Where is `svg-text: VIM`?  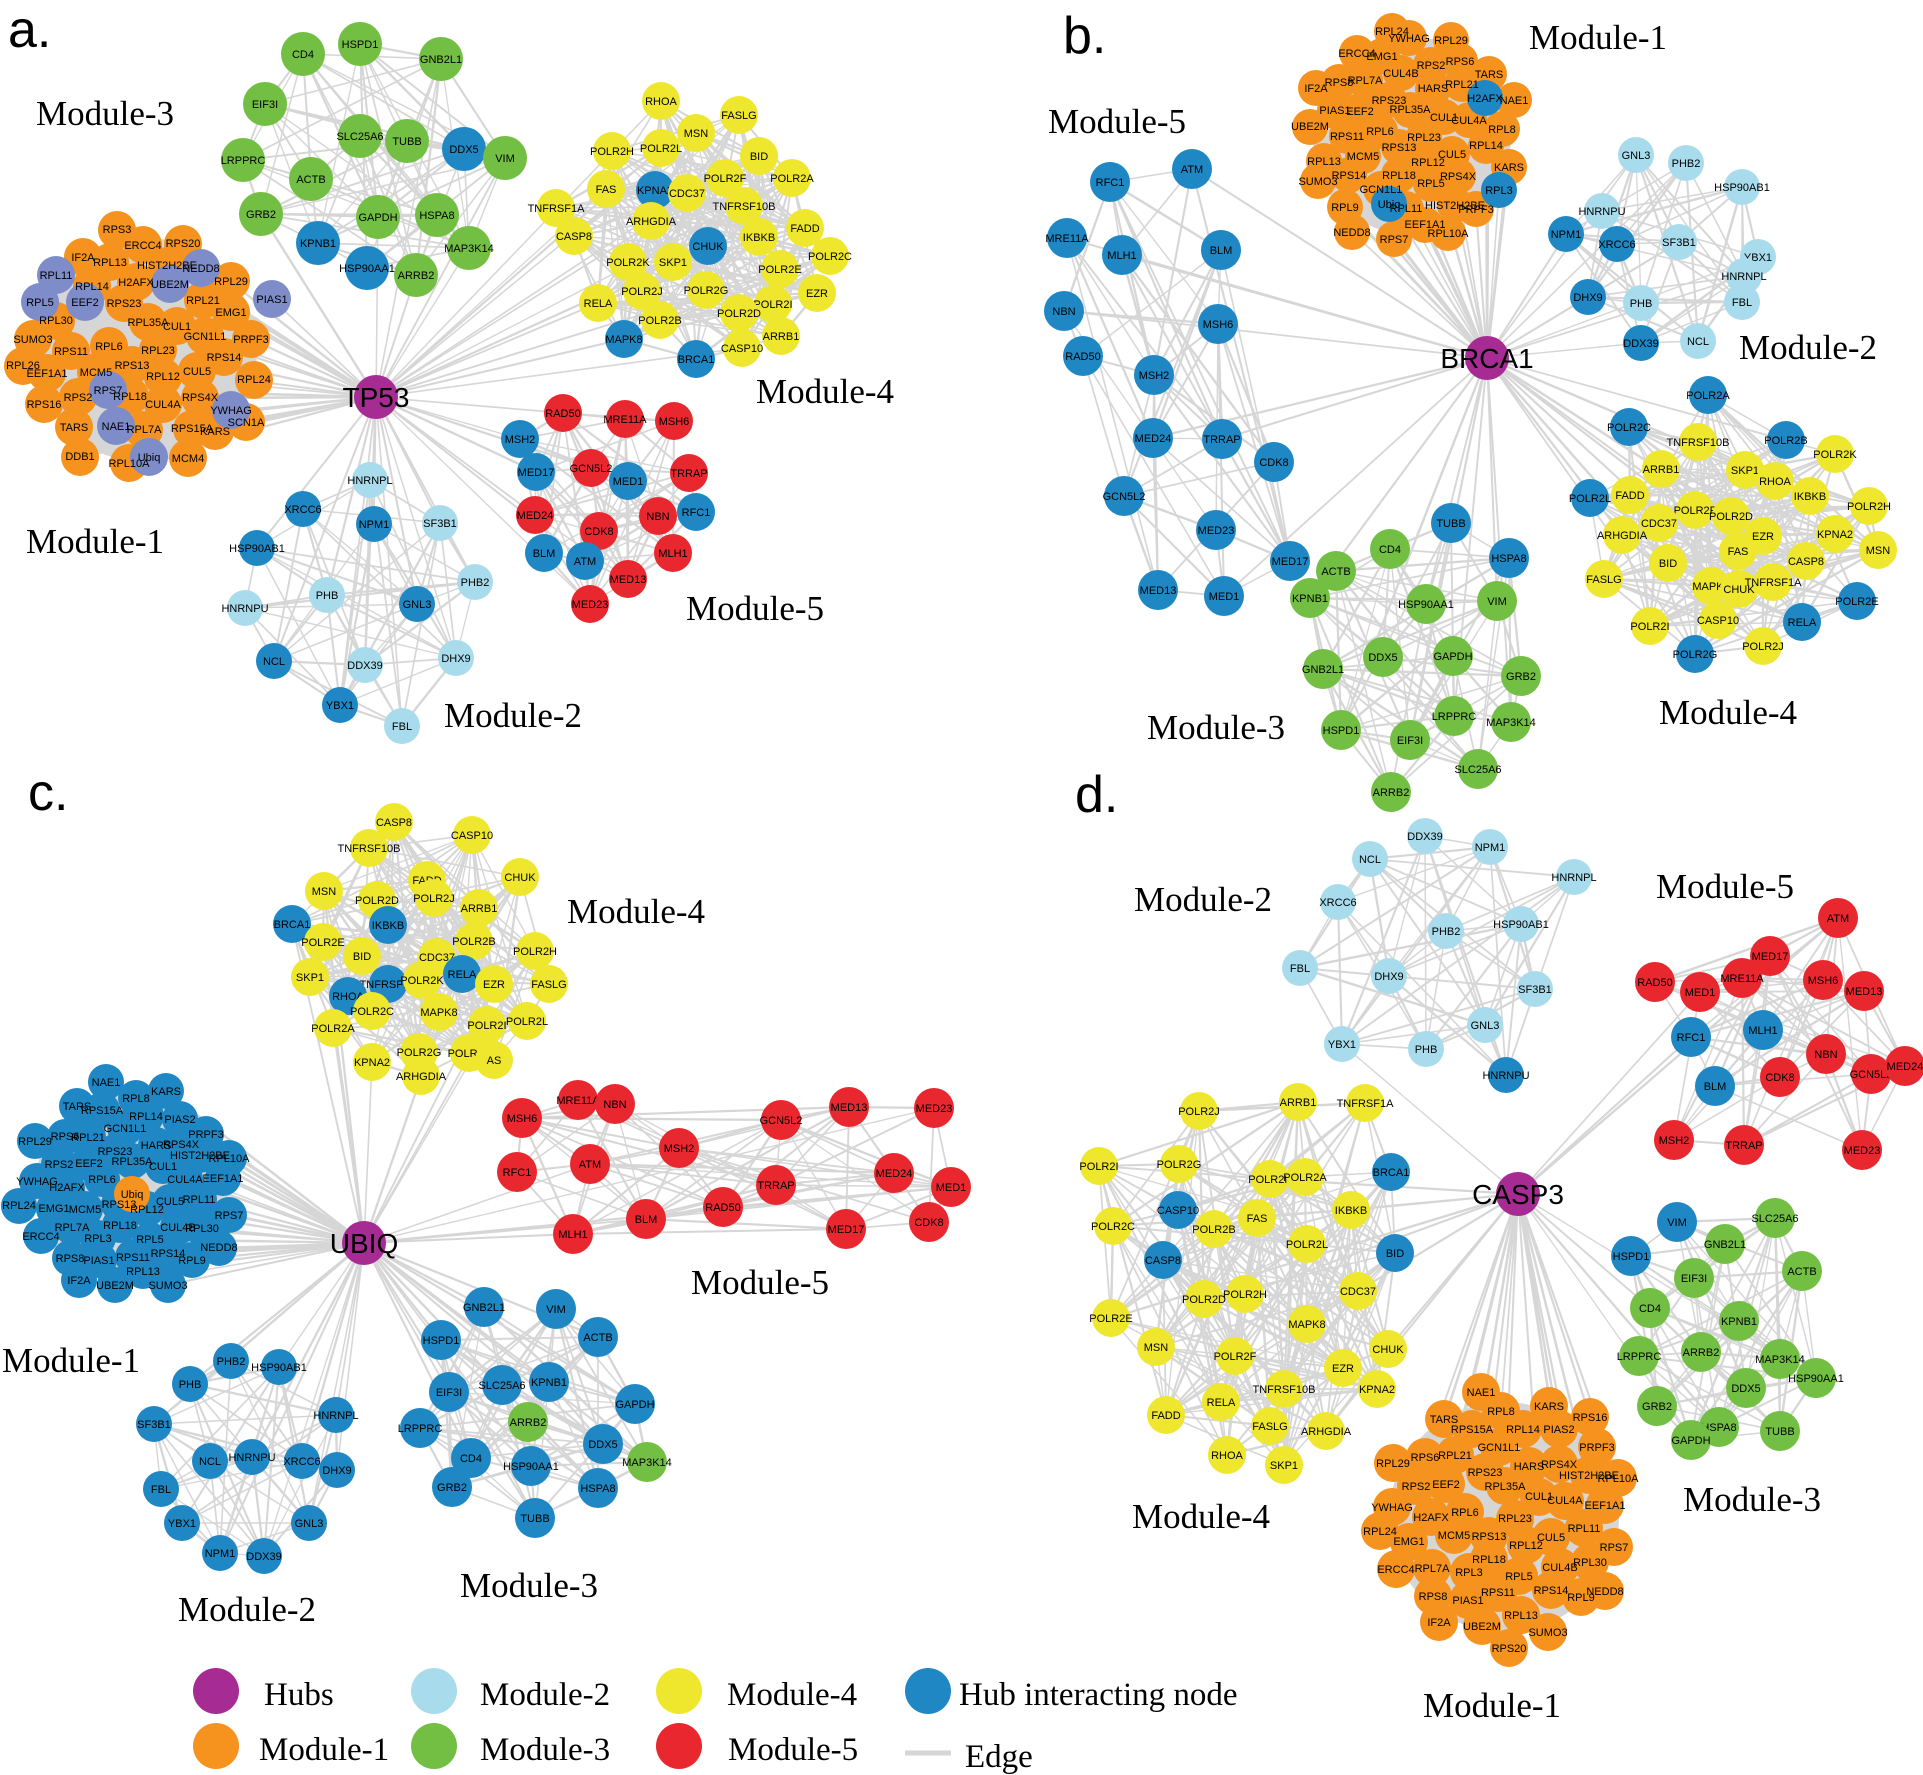 svg-text: VIM is located at coordinates (1677, 1223).